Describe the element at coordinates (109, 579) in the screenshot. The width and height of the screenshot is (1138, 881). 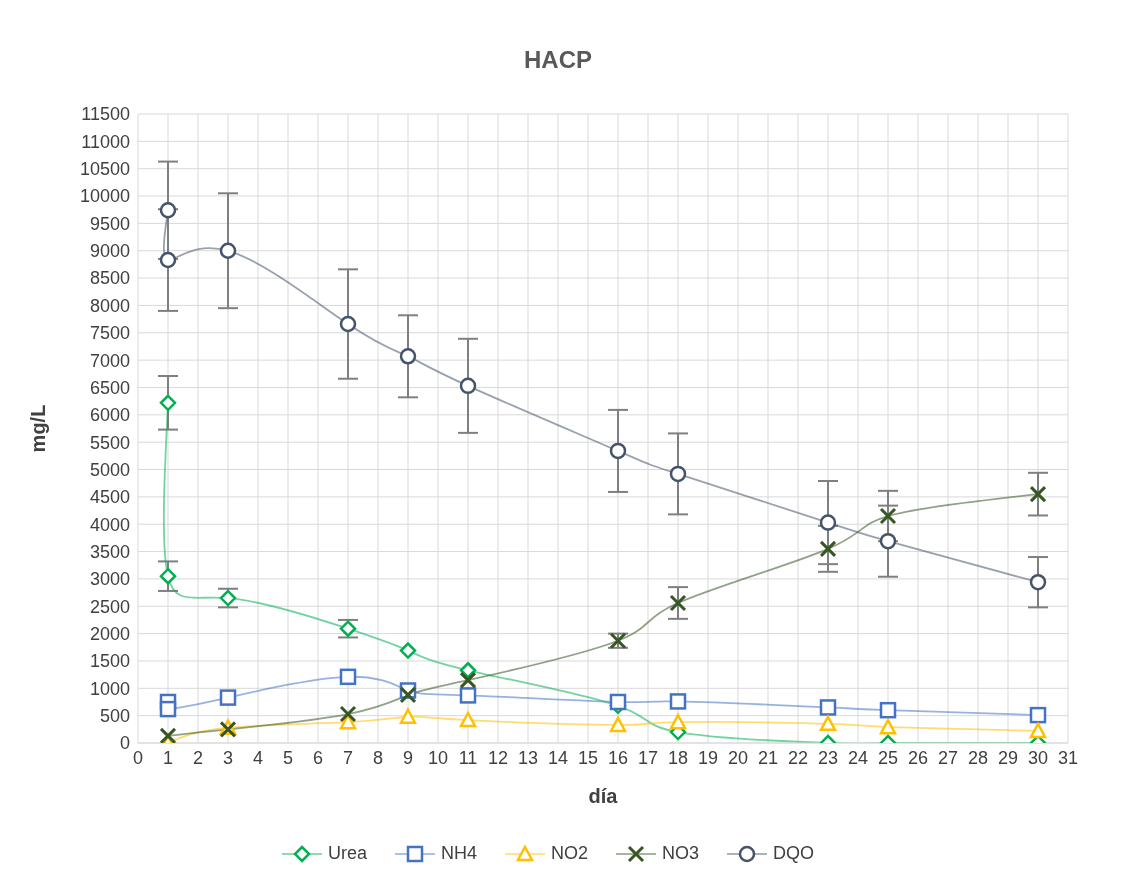
I see `y-tick-label: 3000` at that location.